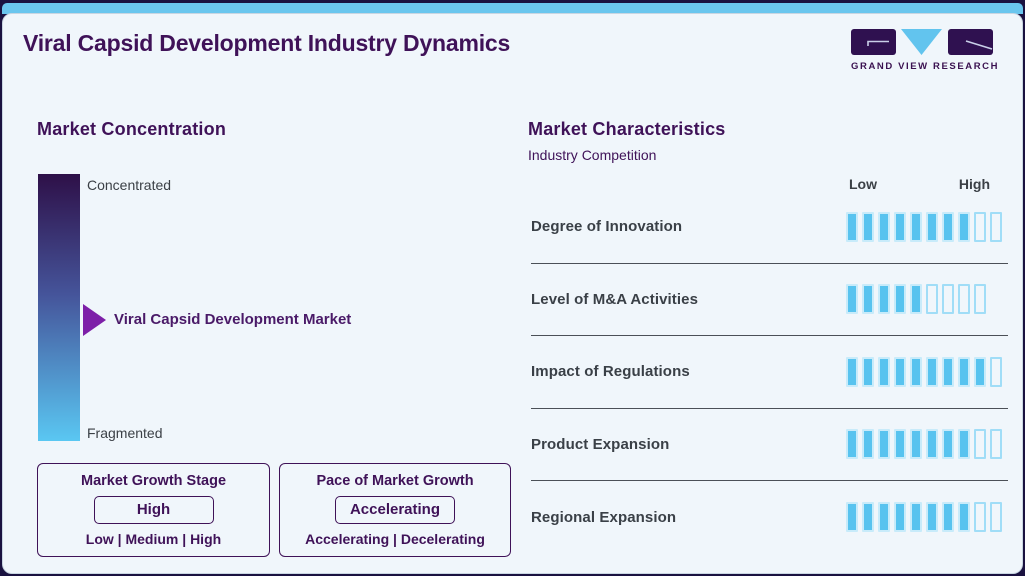 The height and width of the screenshot is (576, 1025). I want to click on growth-box-value: Accelerating, so click(395, 510).